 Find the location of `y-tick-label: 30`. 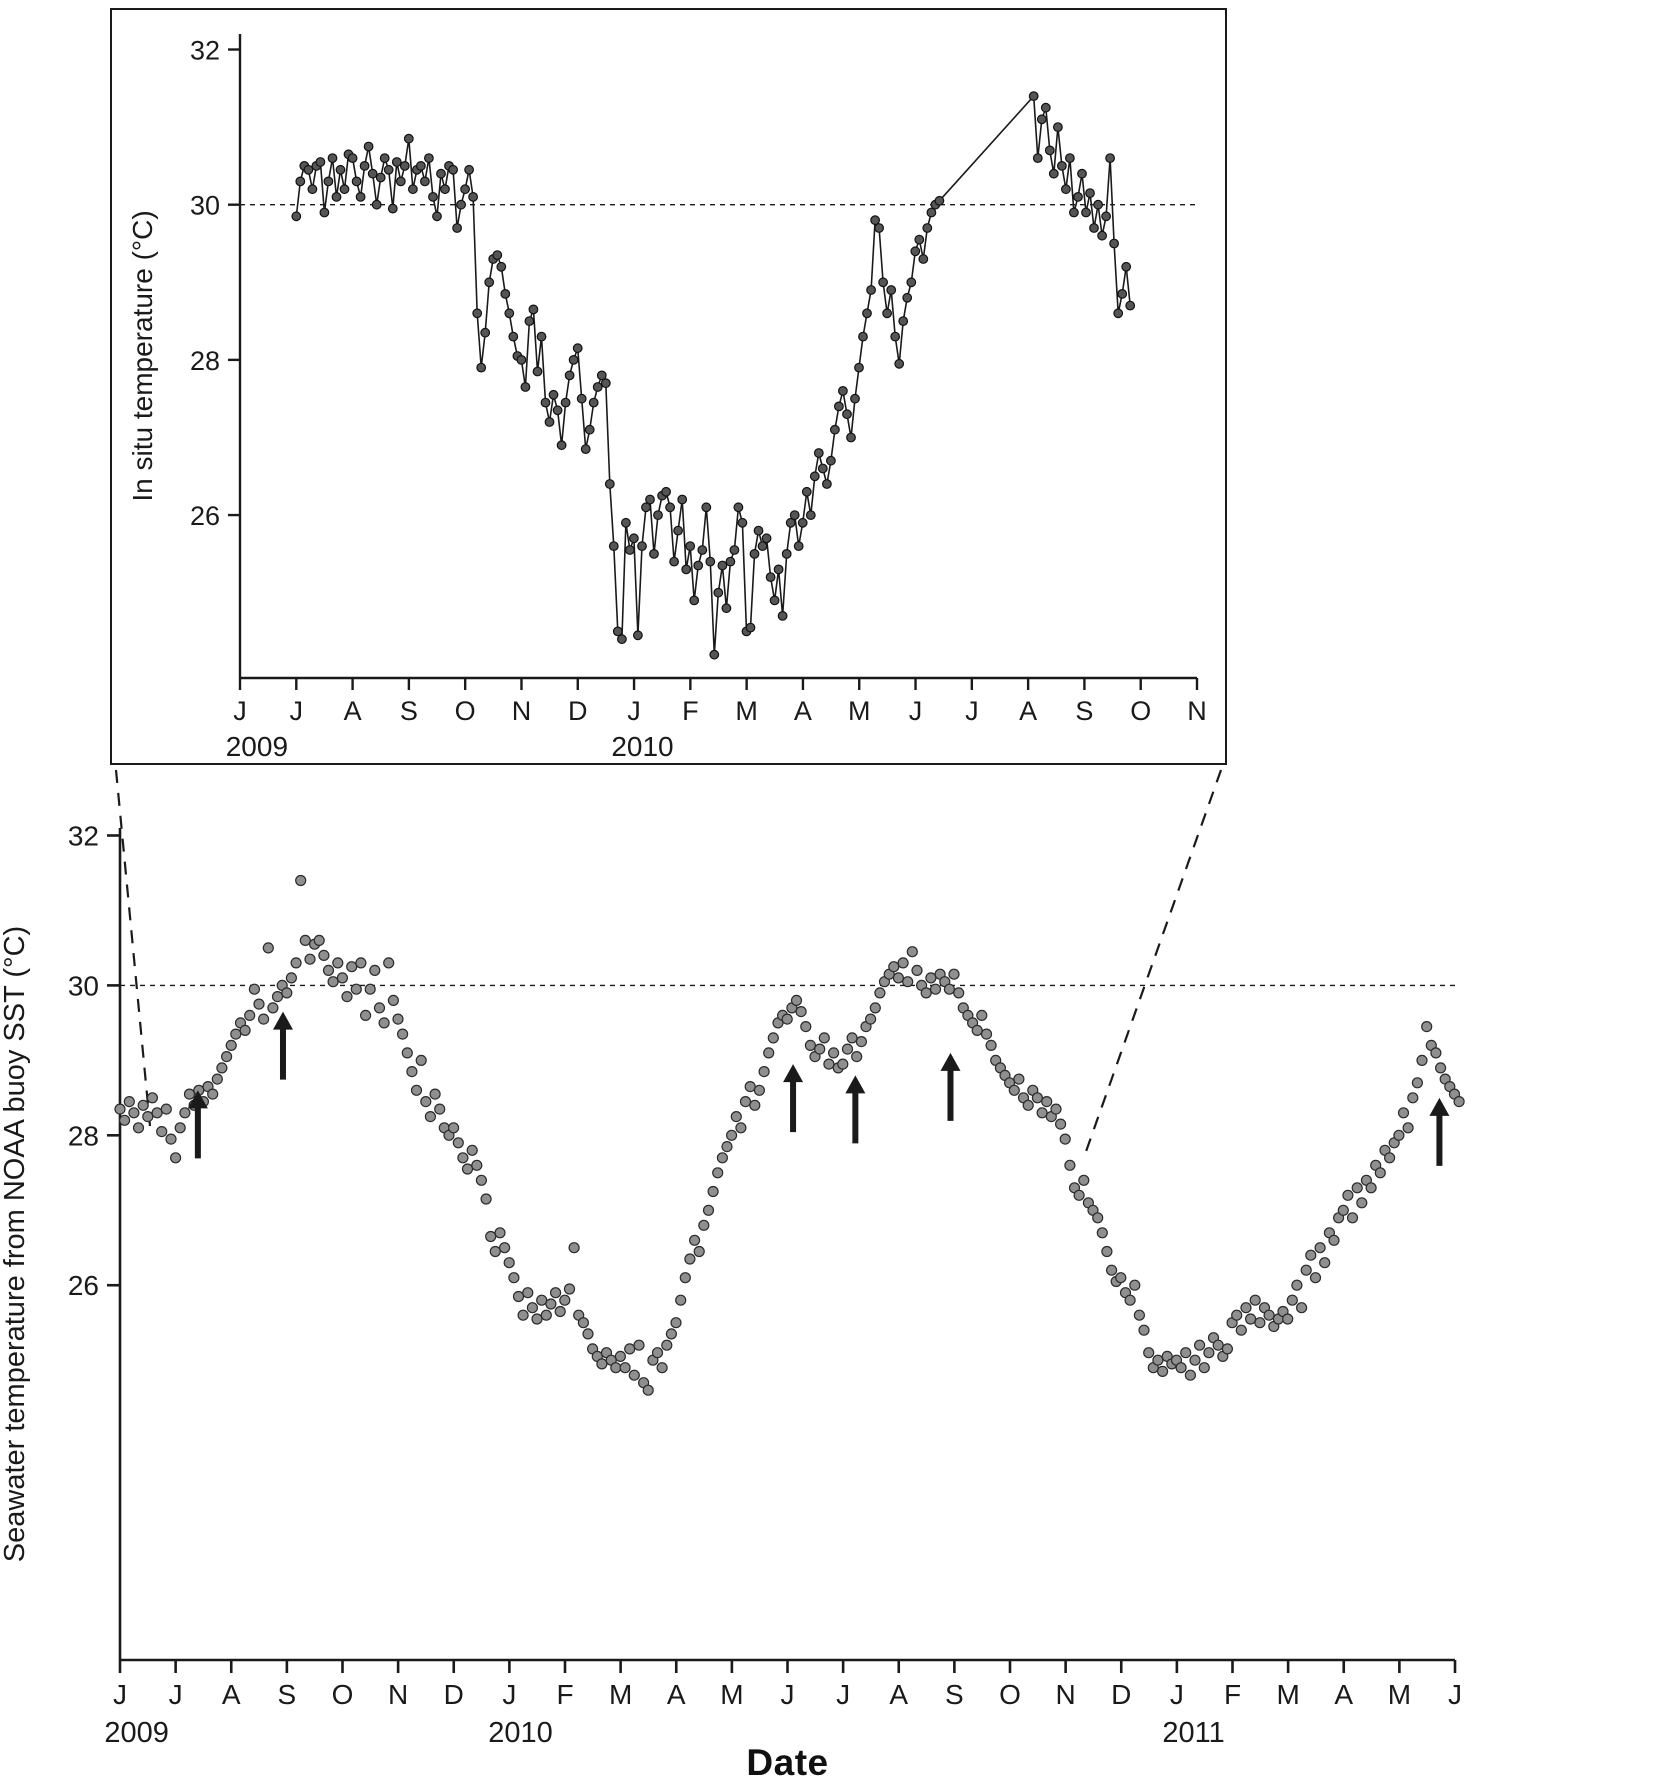

y-tick-label: 30 is located at coordinates (83, 985).